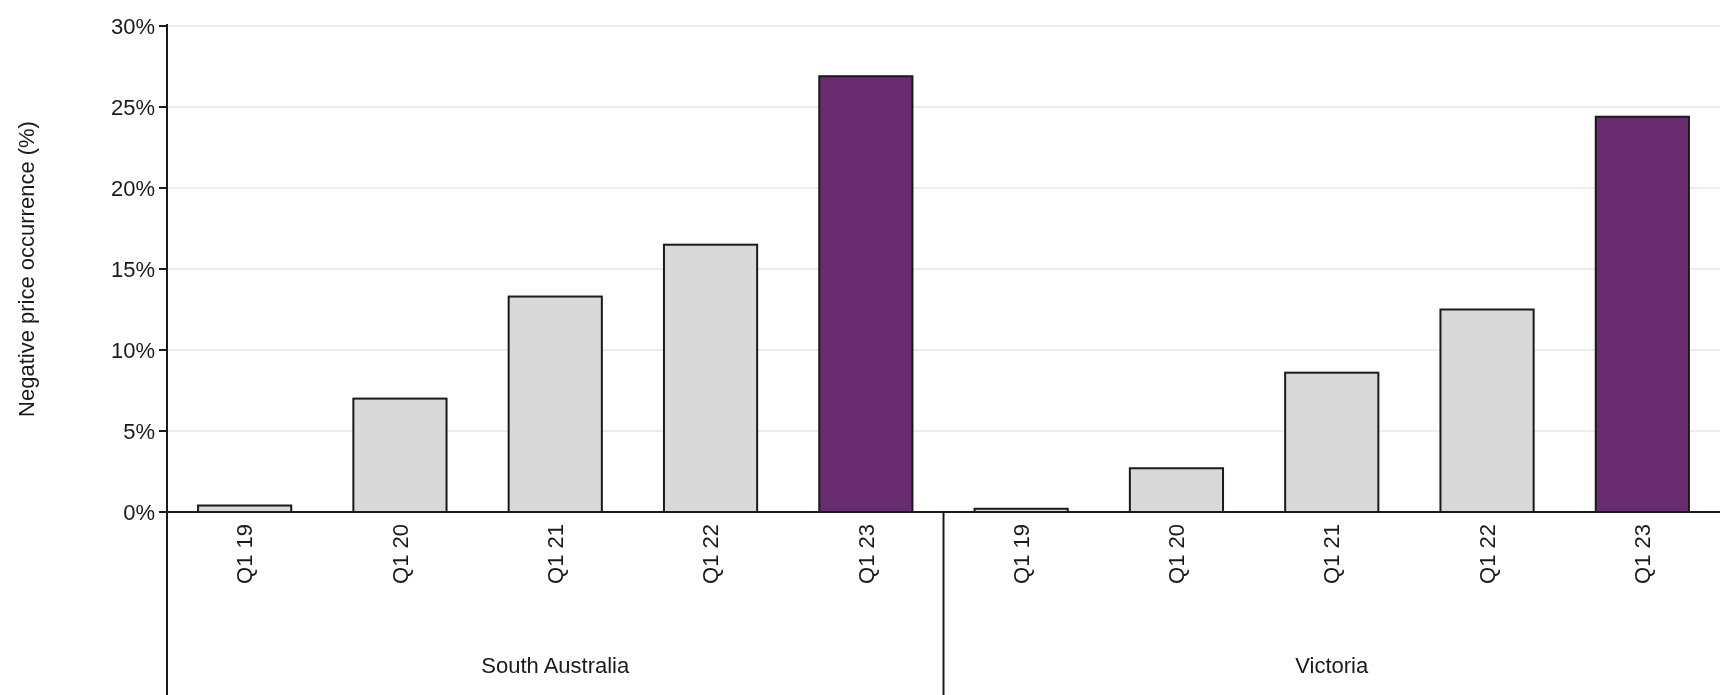 This screenshot has height=695, width=1725. Describe the element at coordinates (139, 431) in the screenshot. I see `y-tick-label: 5%` at that location.